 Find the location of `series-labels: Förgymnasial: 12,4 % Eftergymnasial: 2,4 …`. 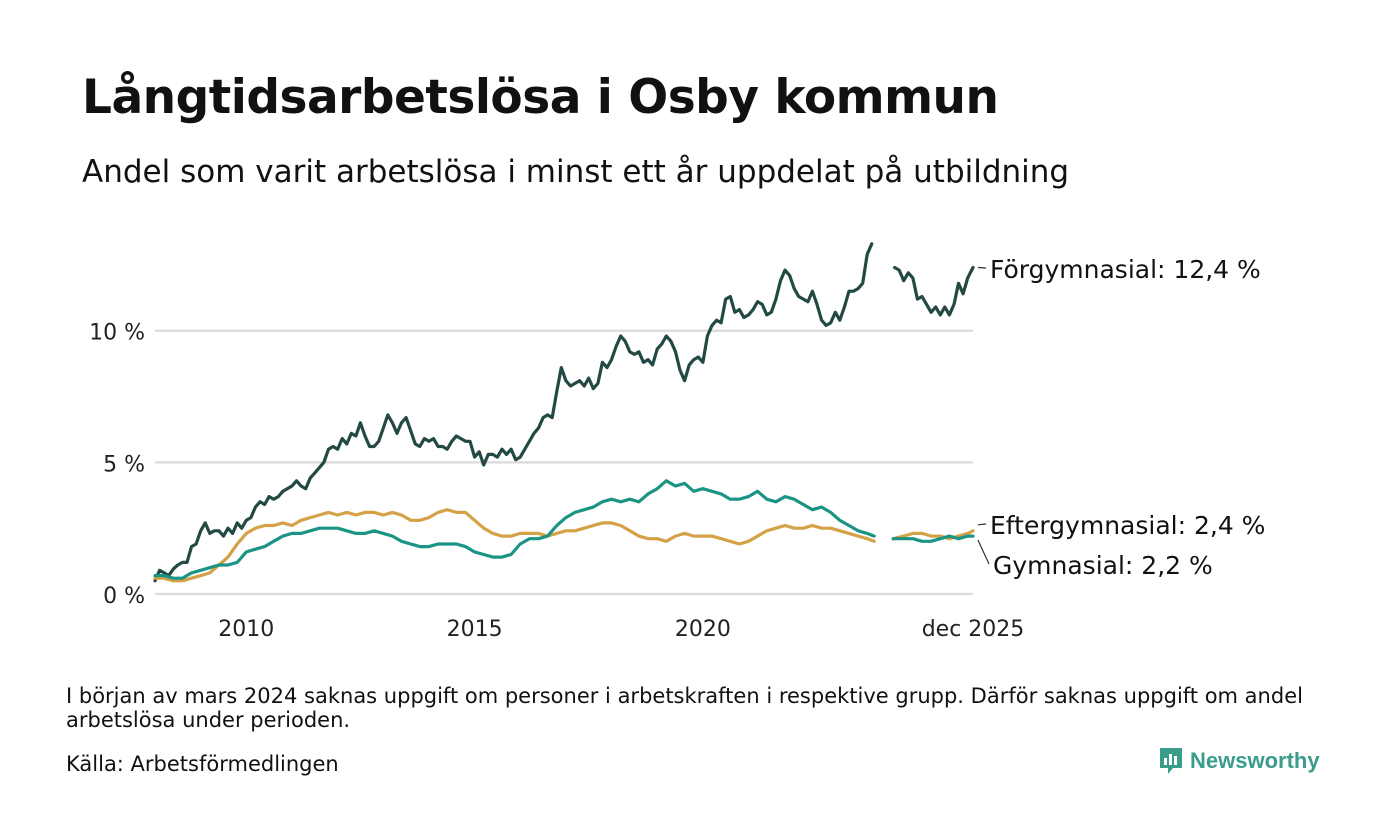

series-labels: Förgymnasial: 12,4 % Eftergymnasial: 2,4 … is located at coordinates (1121, 417).